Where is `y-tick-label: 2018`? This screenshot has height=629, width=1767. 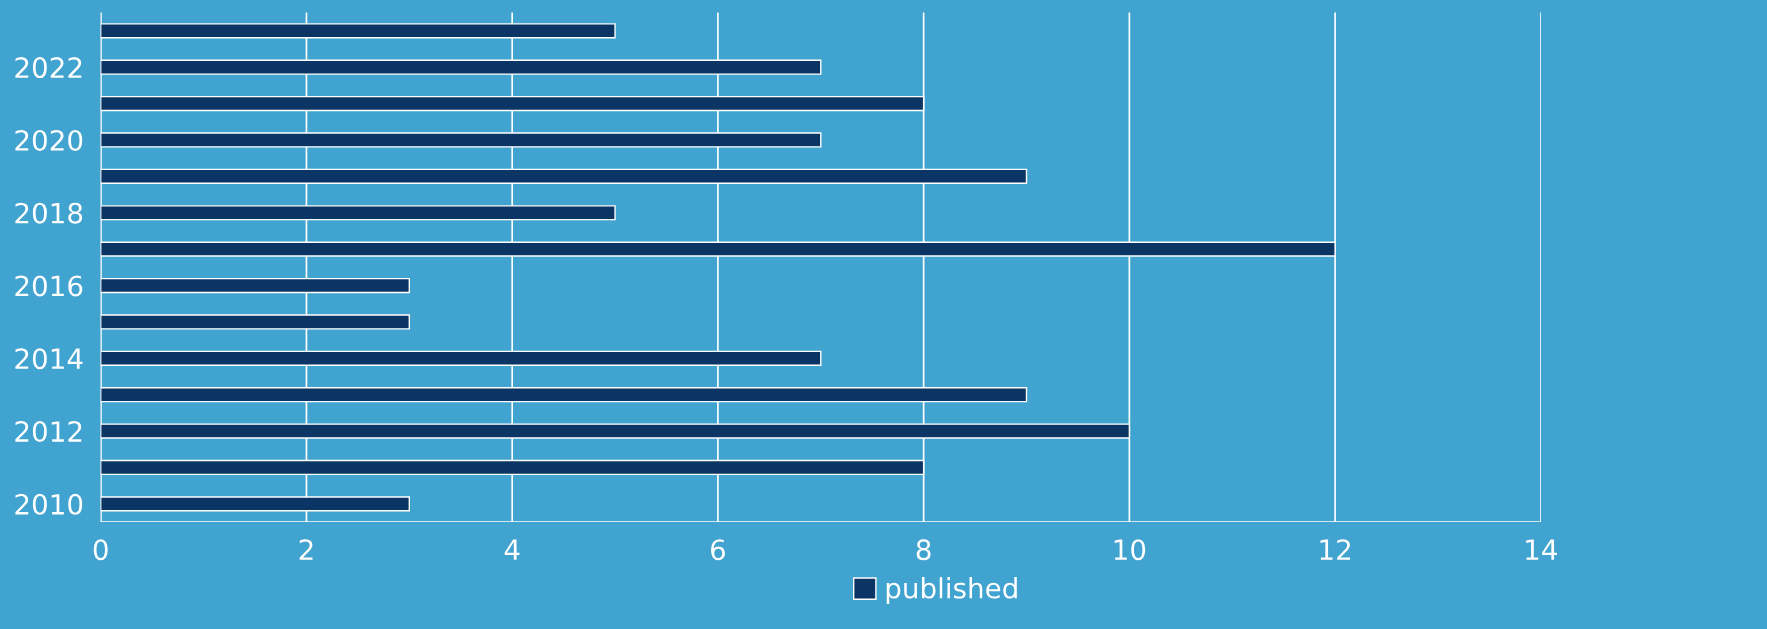
y-tick-label: 2018 is located at coordinates (49, 213).